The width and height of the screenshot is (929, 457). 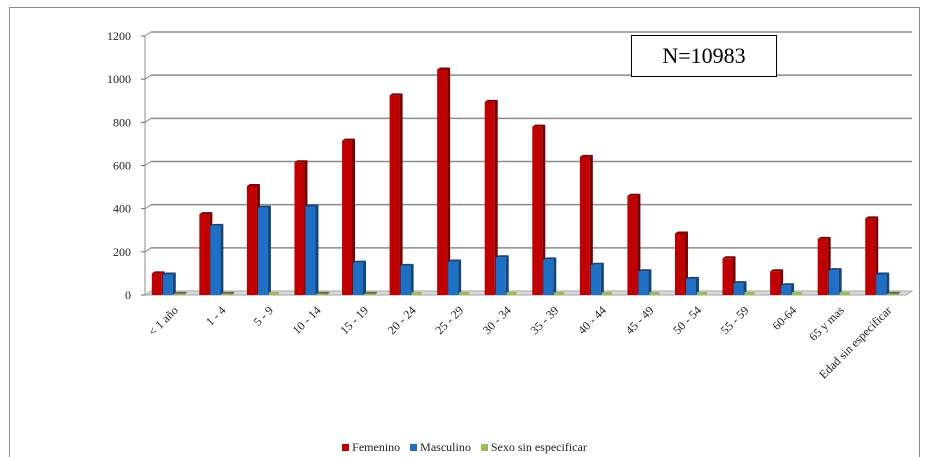 What do you see at coordinates (128, 295) in the screenshot?
I see `y-tick-label: 0` at bounding box center [128, 295].